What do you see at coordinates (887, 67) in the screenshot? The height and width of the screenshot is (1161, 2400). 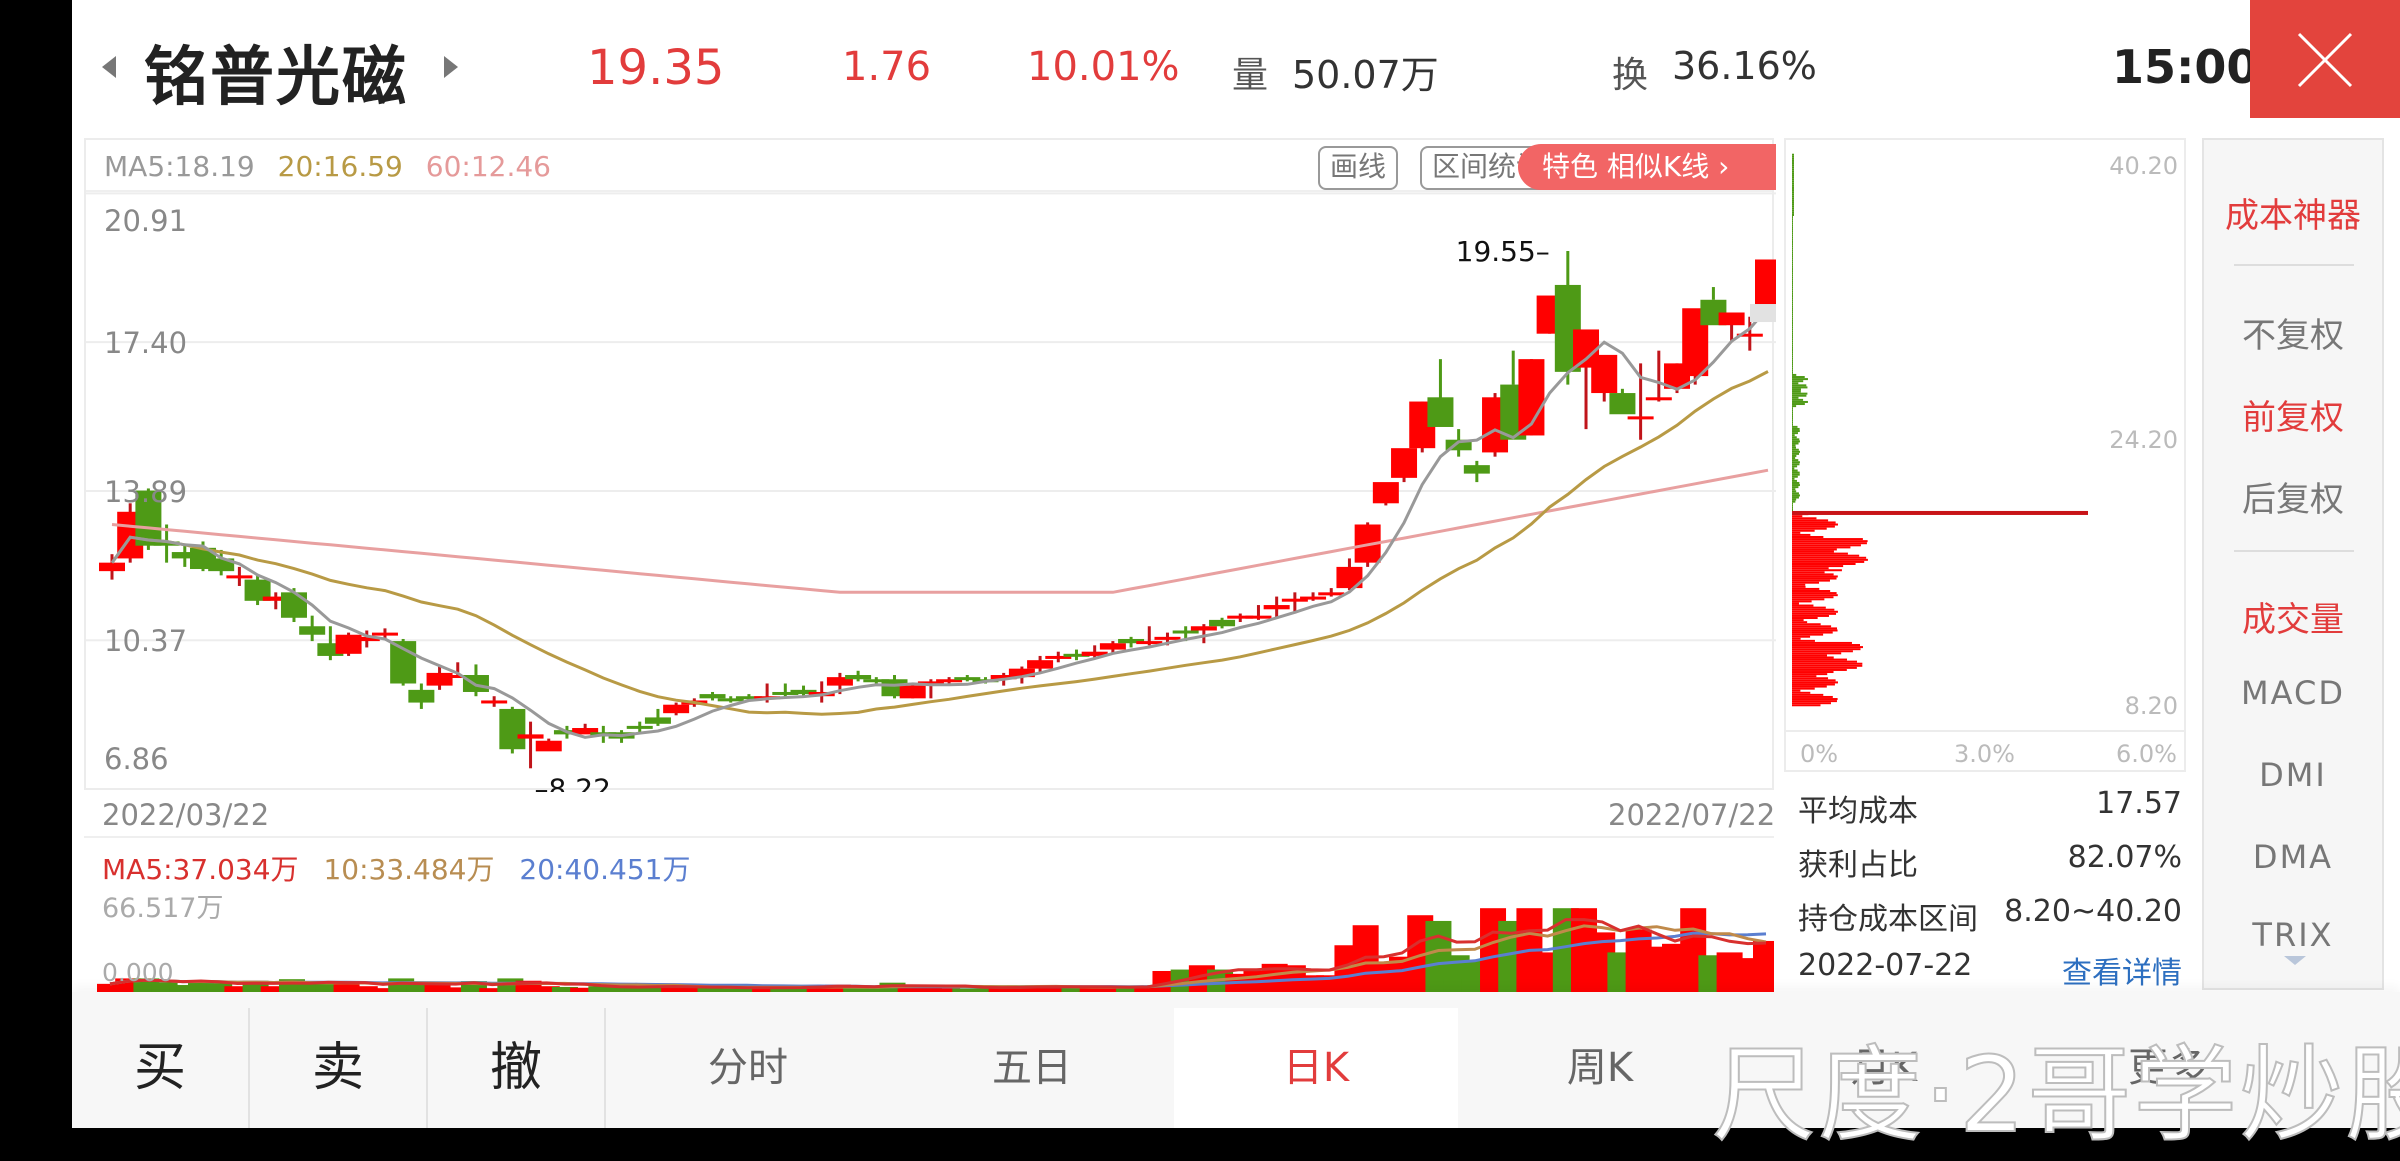 I see `price-change: 1.76` at bounding box center [887, 67].